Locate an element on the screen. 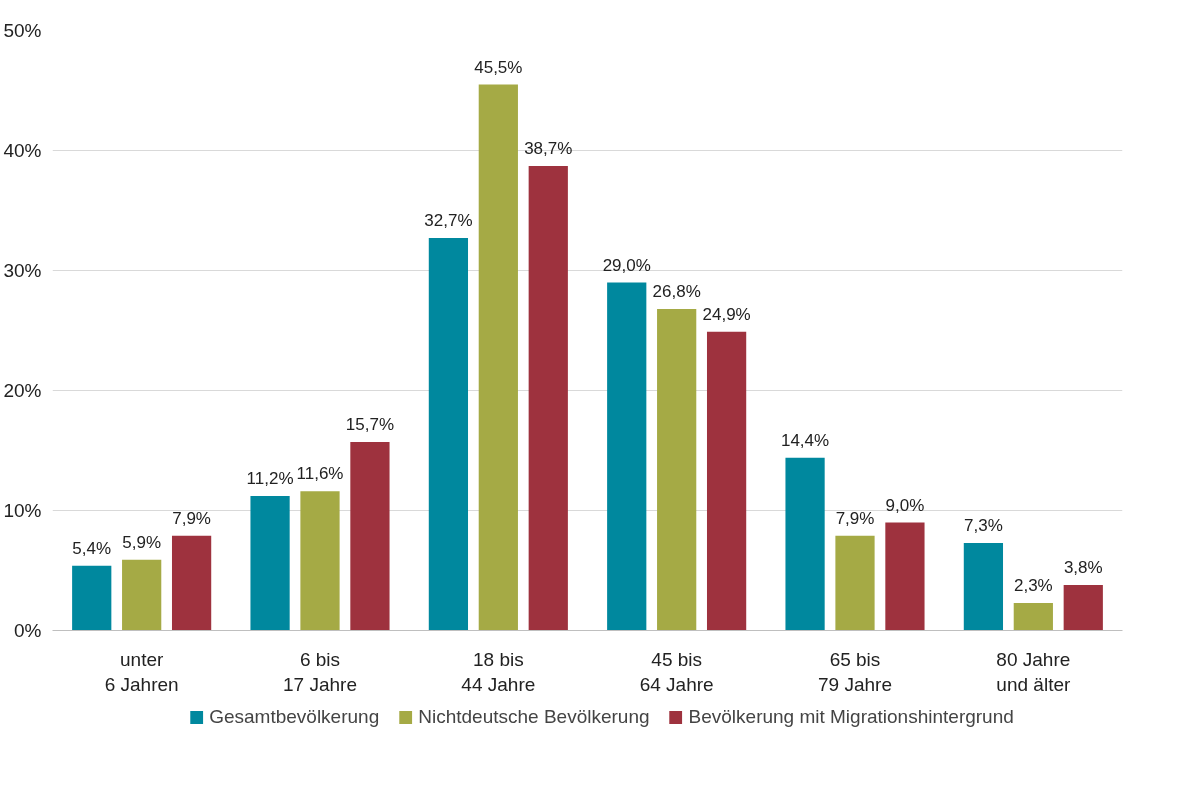  data-label: 14,4% is located at coordinates (805, 440).